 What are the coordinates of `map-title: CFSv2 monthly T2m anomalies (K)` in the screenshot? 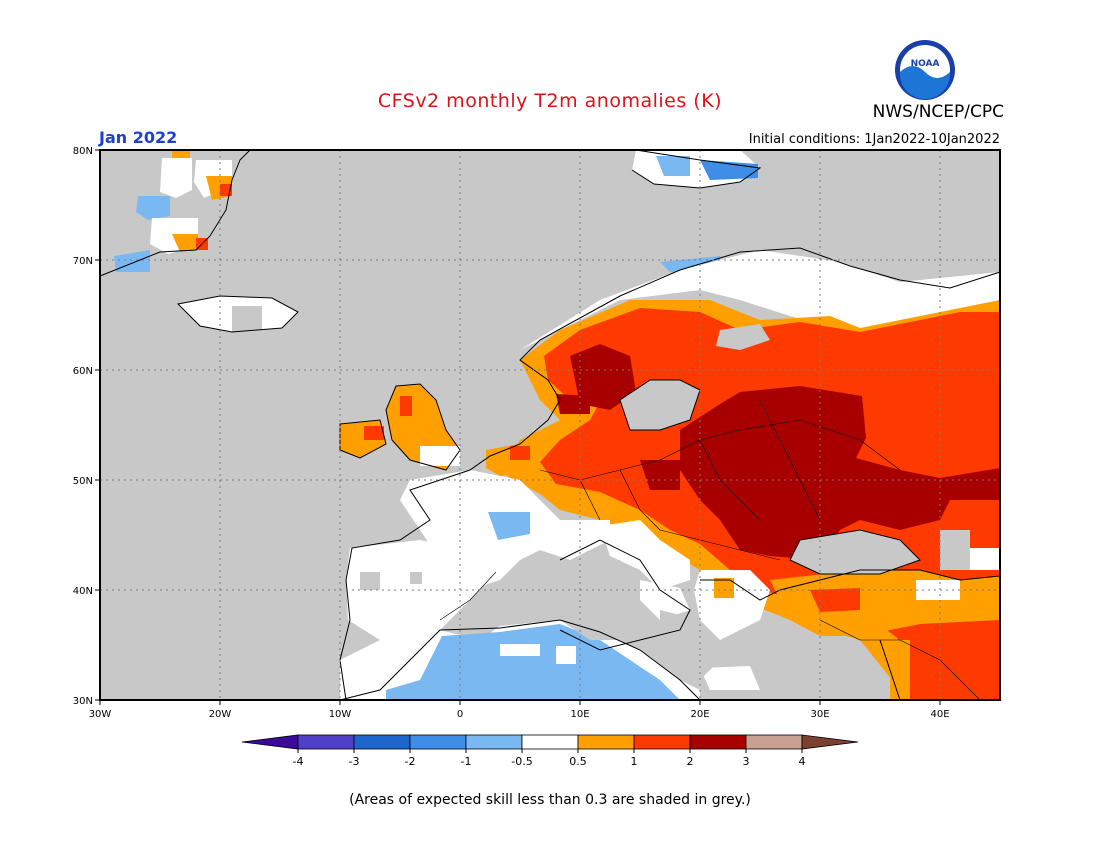 It's located at (550, 101).